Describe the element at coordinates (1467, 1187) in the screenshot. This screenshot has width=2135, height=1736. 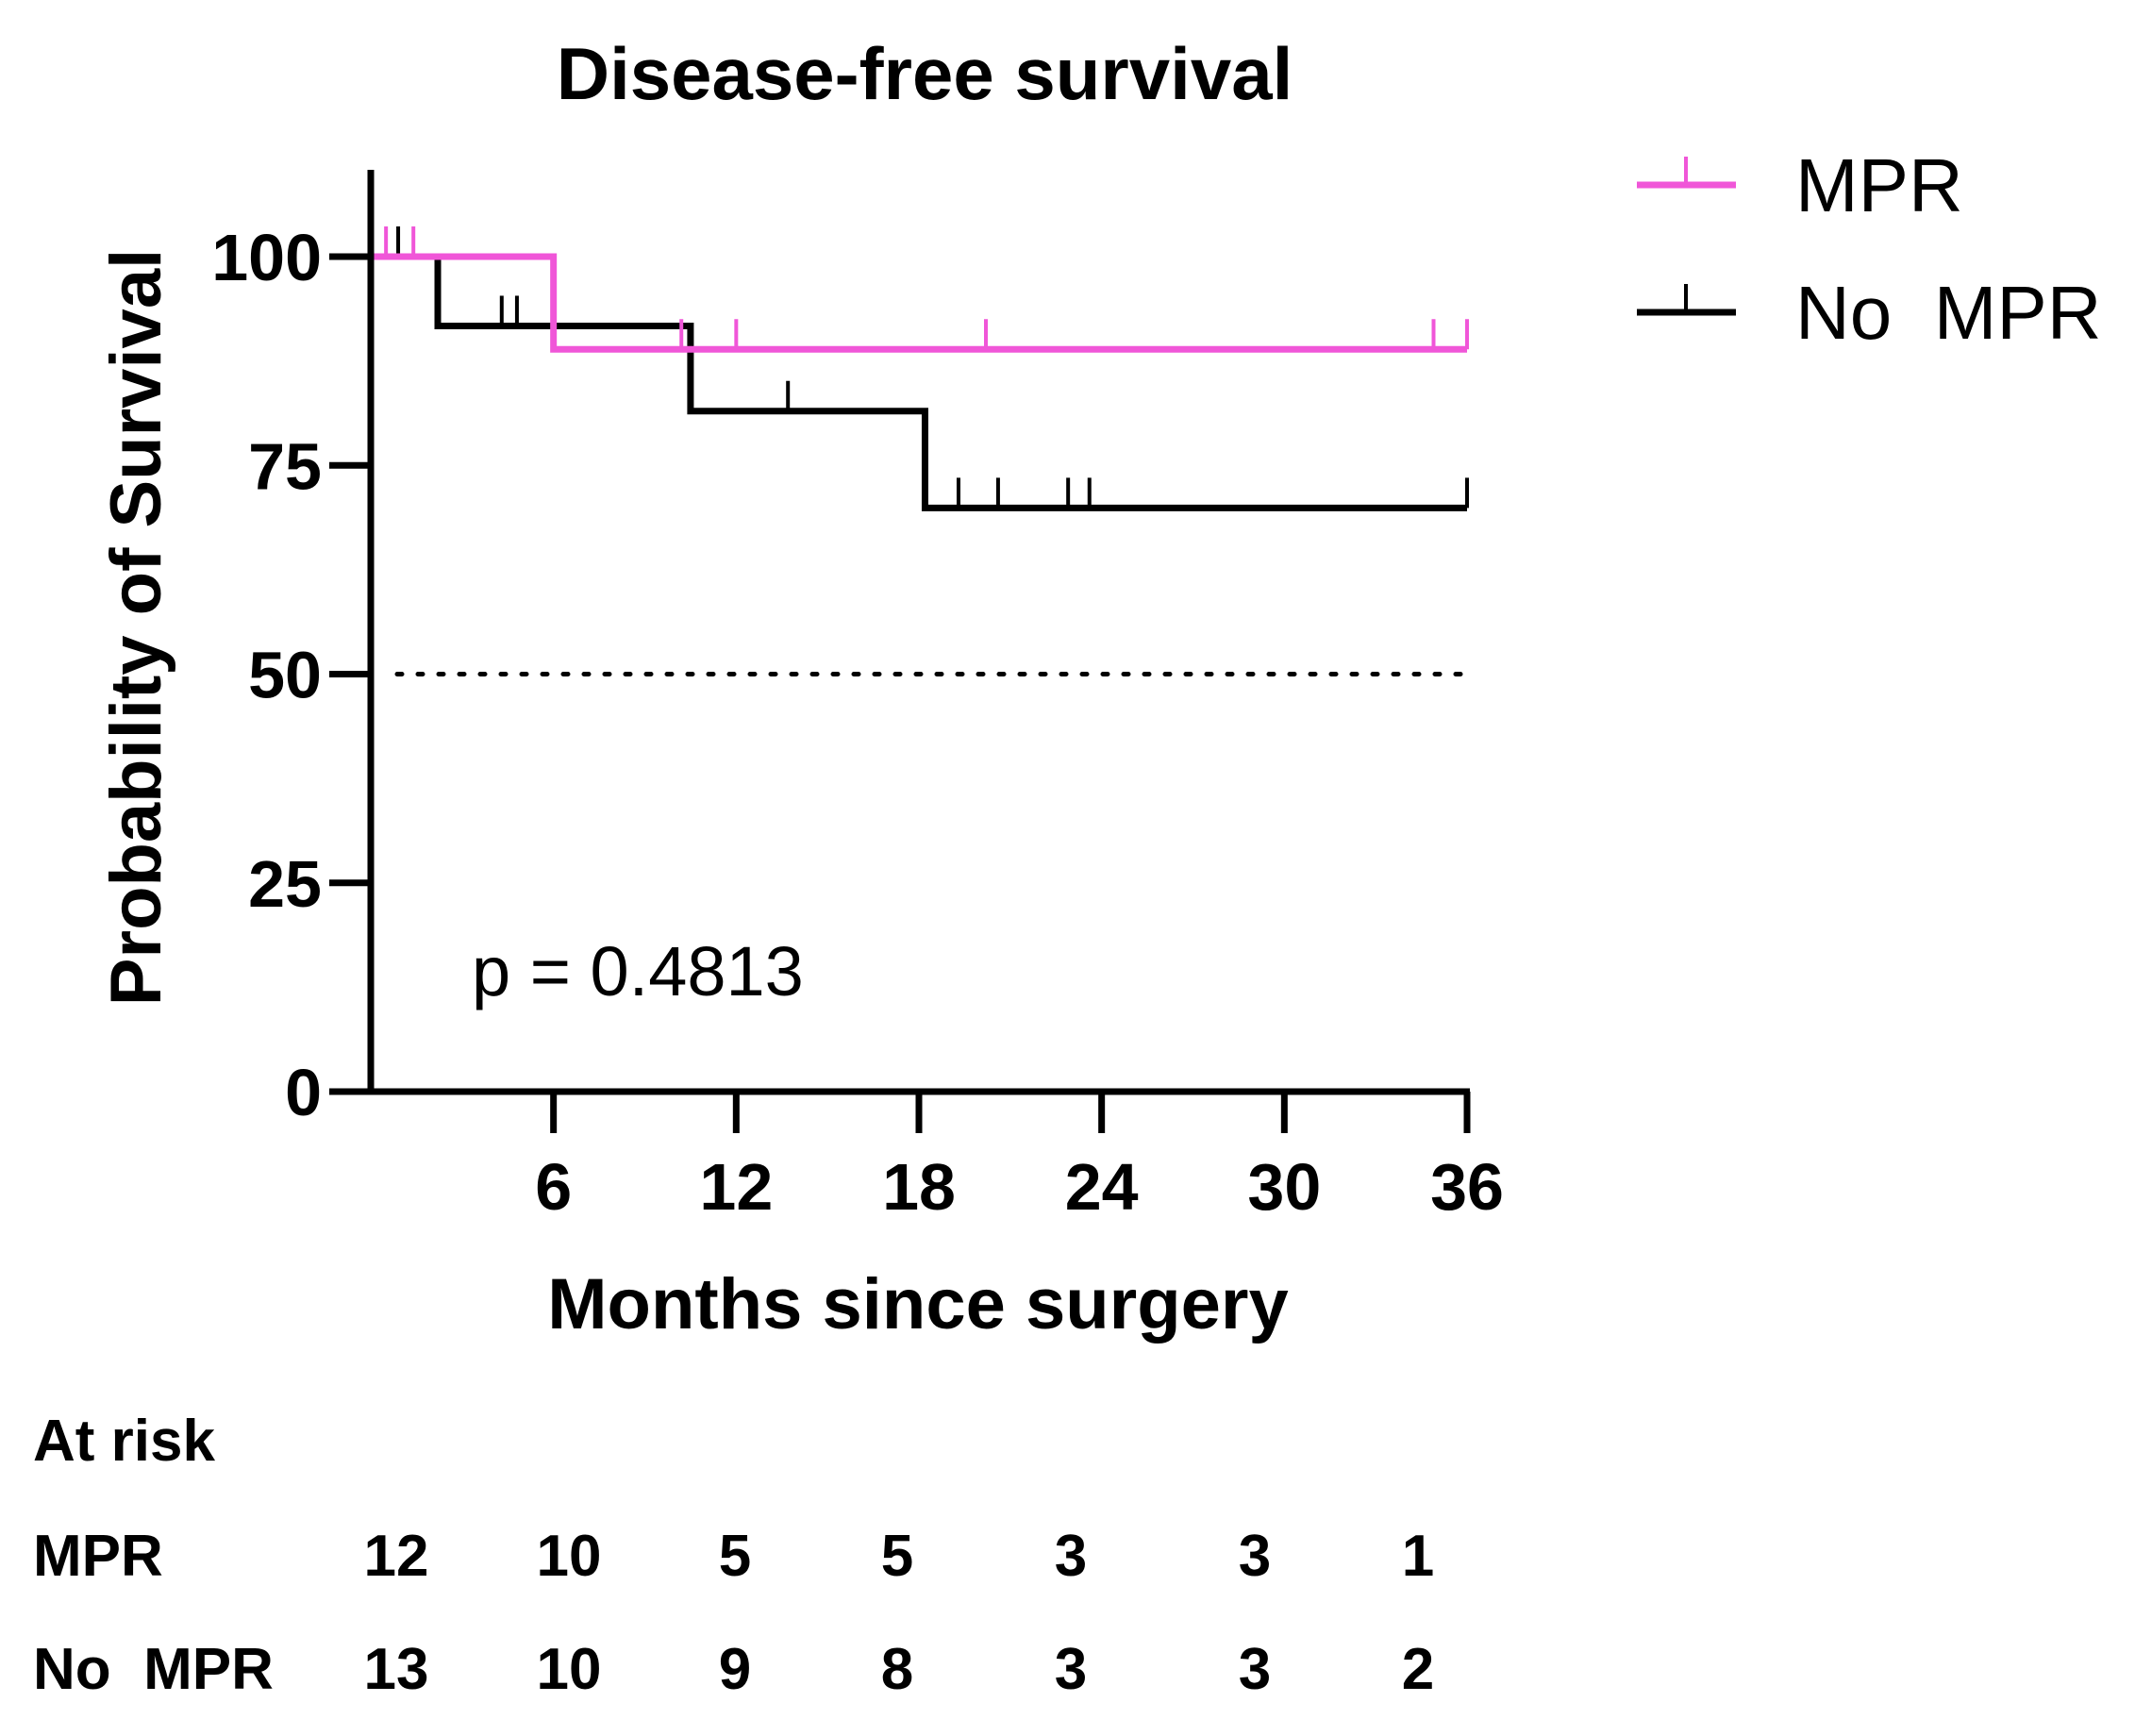
I see `x-tick-label: 36` at that location.